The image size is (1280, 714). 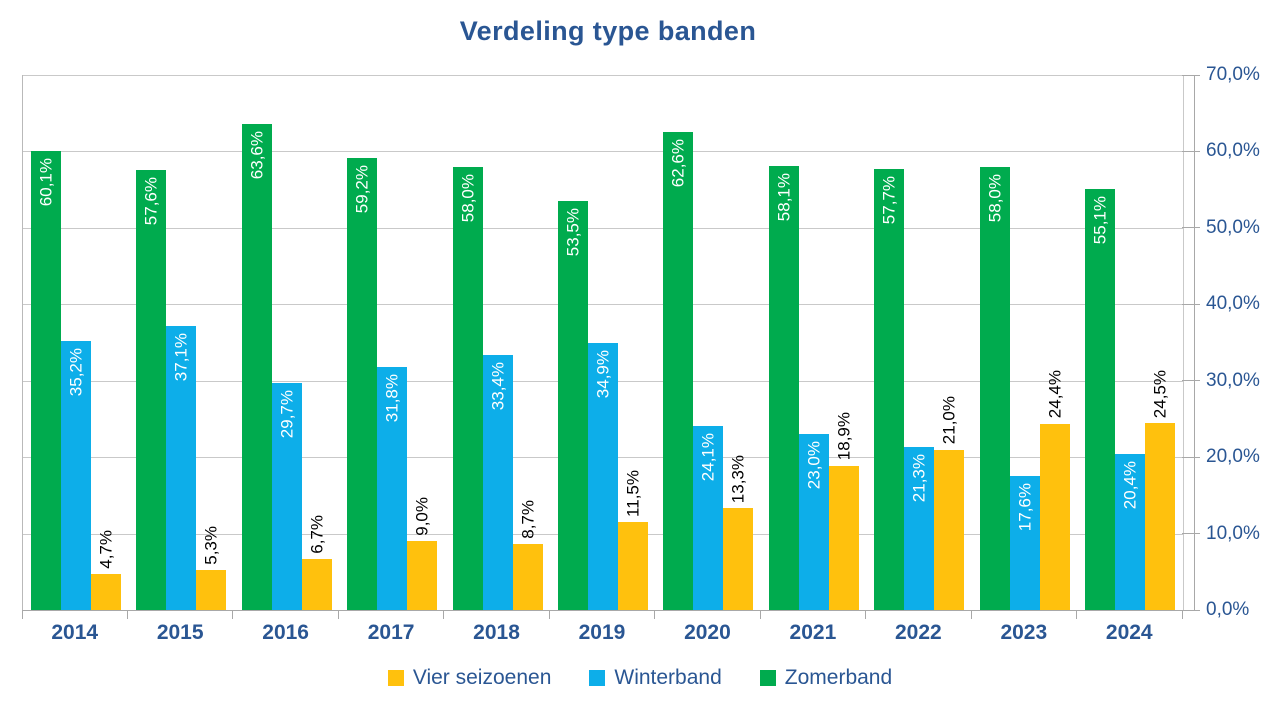 I want to click on bar-vier-seizoenen-2016: 6,7%, so click(x=316, y=562).